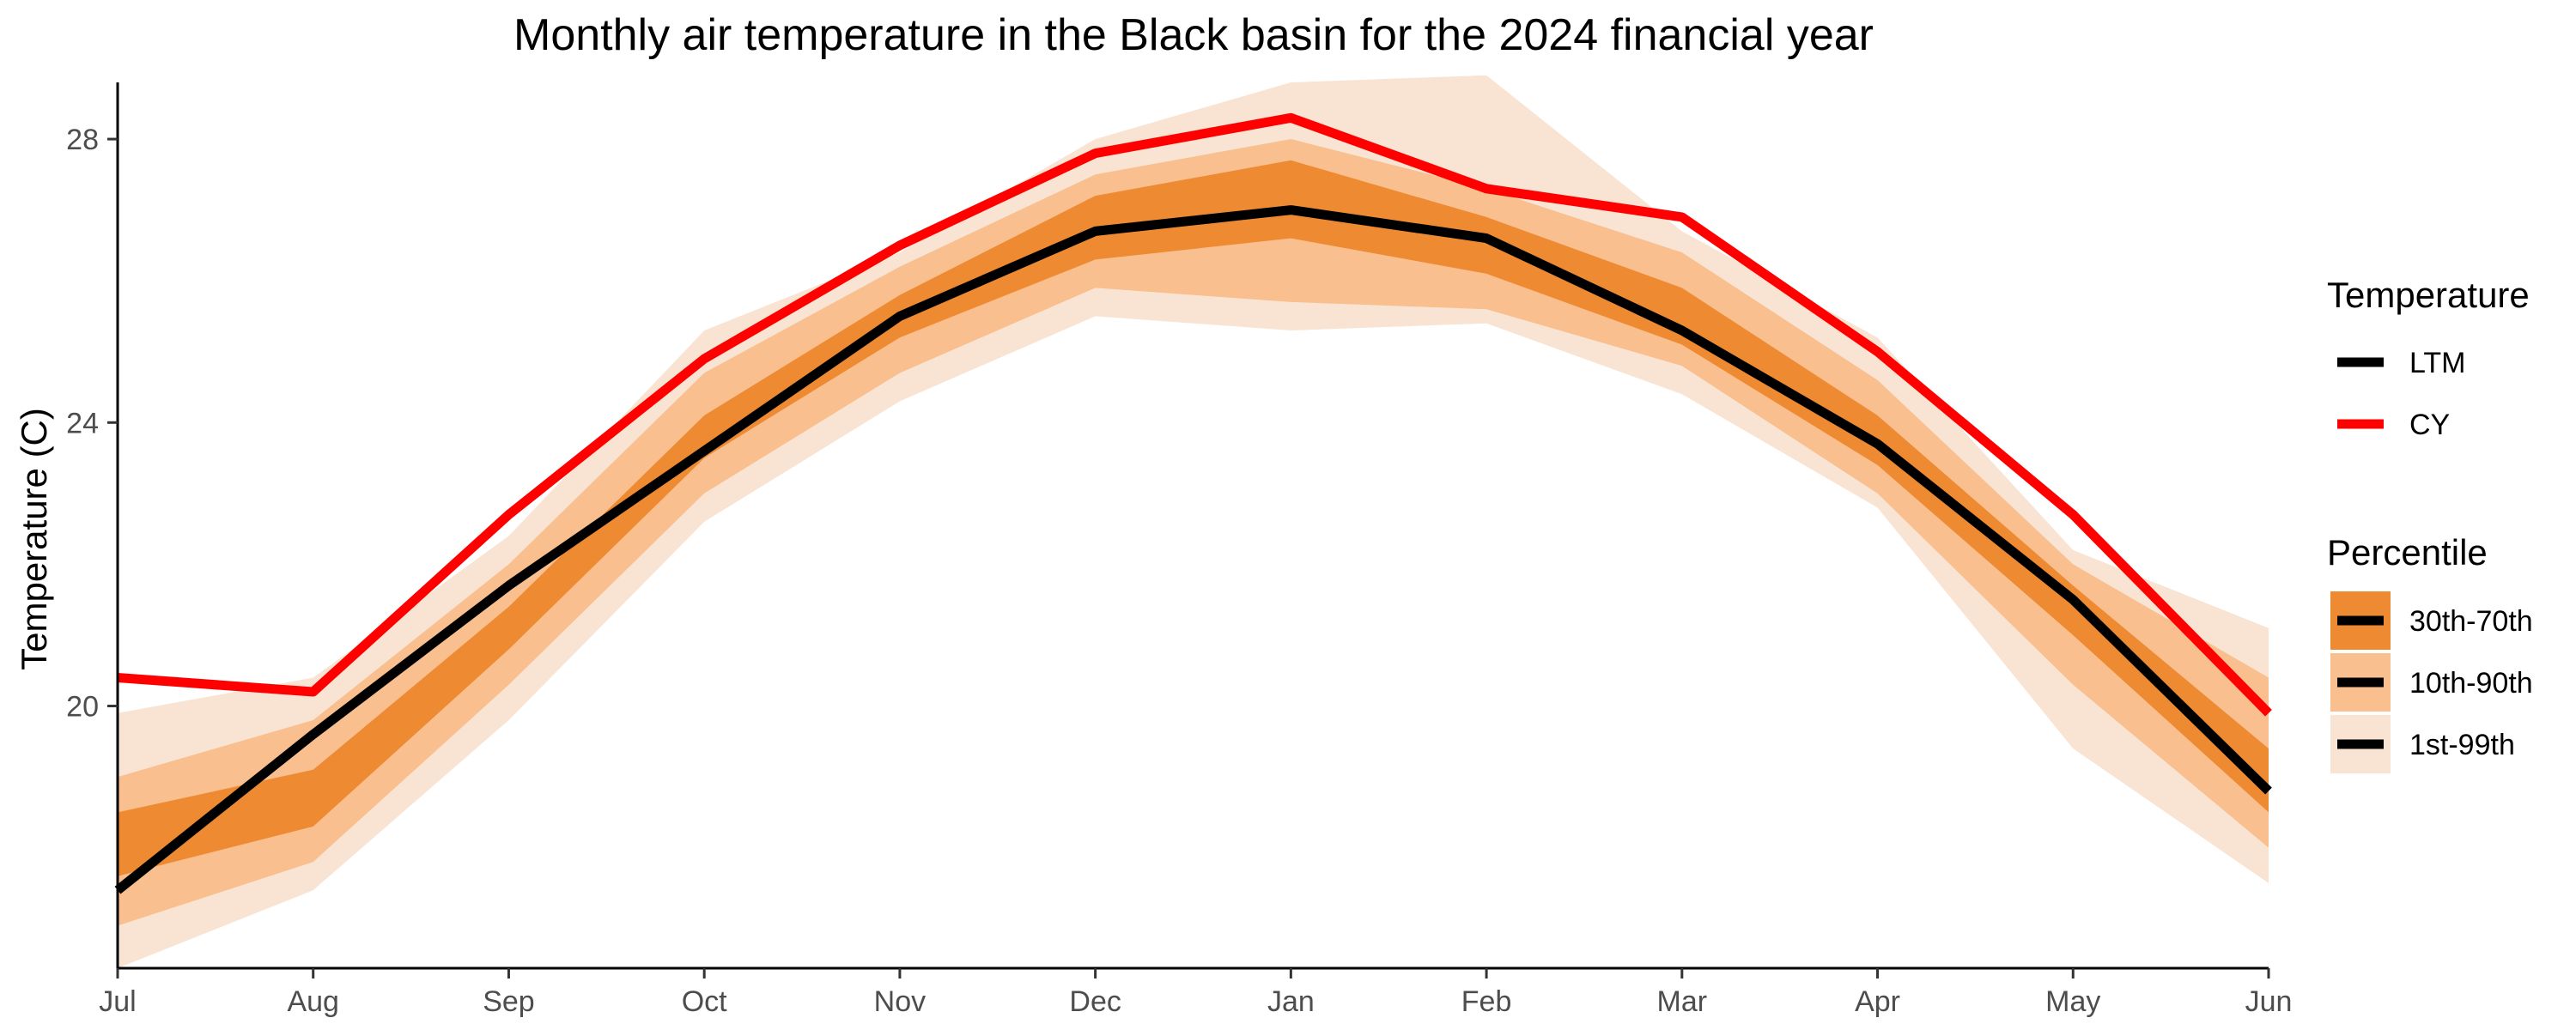  What do you see at coordinates (82, 423) in the screenshot?
I see `y-tick-label: 24` at bounding box center [82, 423].